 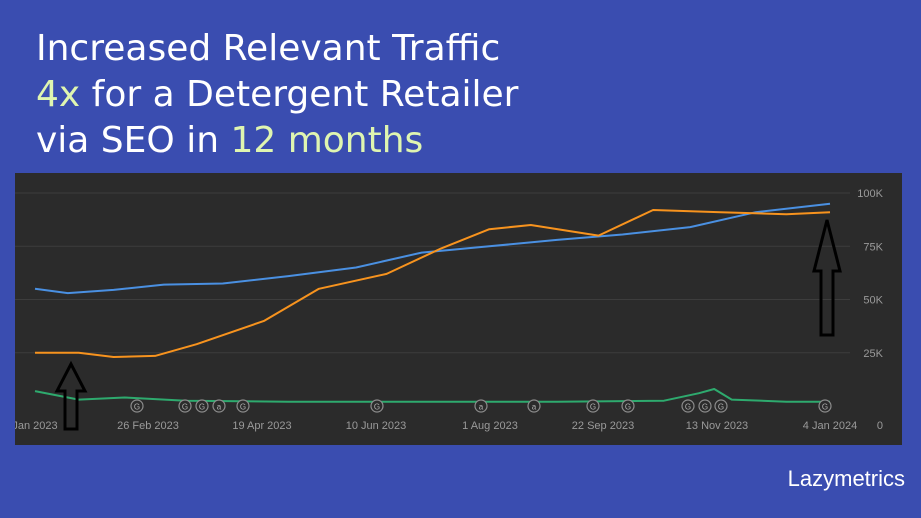 I want to click on y-tick-label: 25K, so click(x=873, y=354).